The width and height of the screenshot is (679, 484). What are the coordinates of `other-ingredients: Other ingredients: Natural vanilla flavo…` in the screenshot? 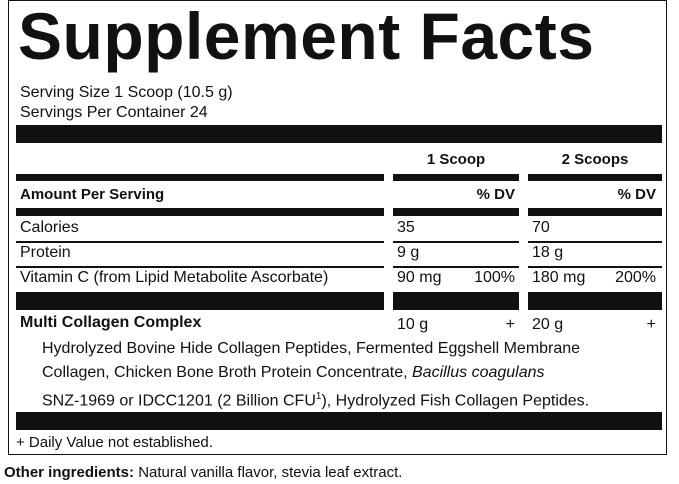 It's located at (203, 473).